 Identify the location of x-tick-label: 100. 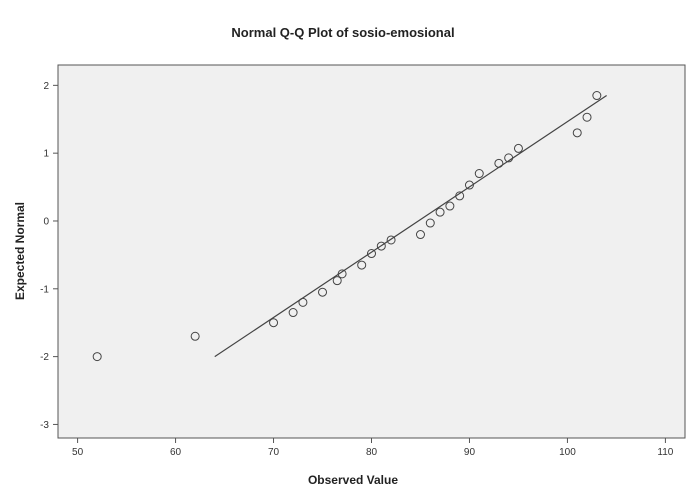
(567, 452).